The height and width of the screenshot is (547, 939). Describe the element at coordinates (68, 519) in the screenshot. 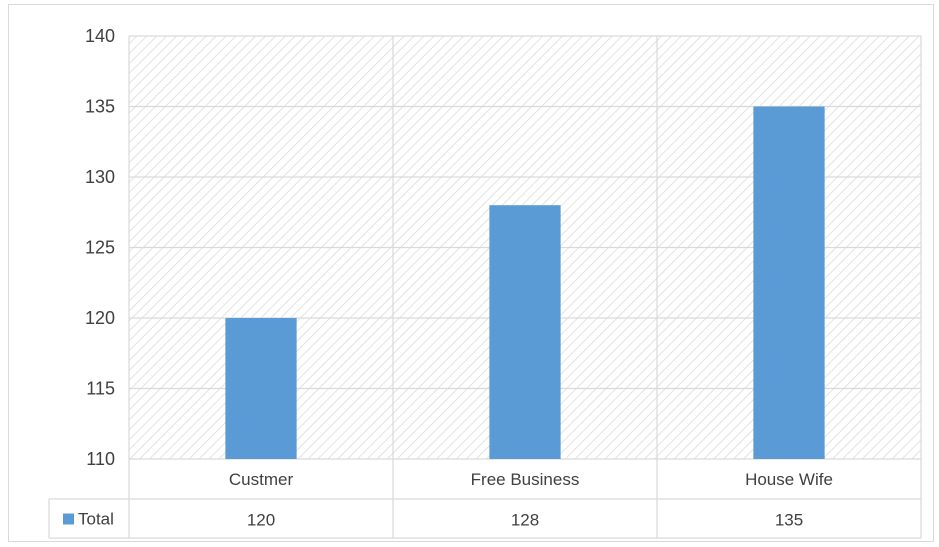

I see `legend-swatch` at that location.